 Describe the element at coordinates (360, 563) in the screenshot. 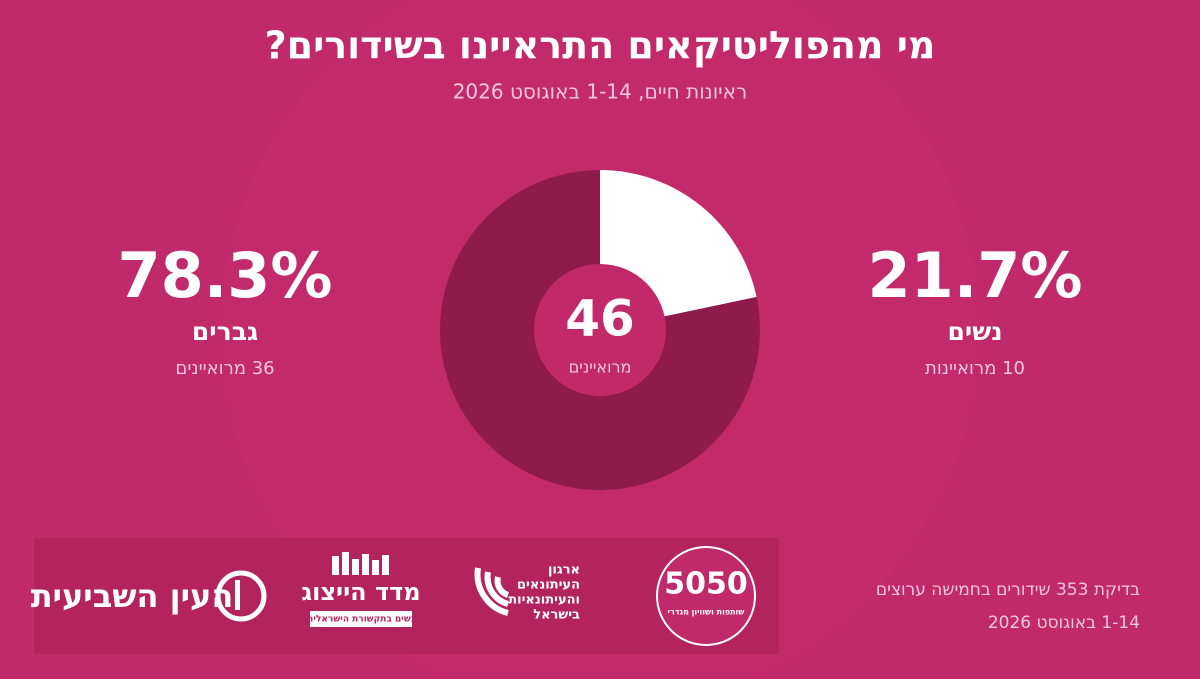

I see `logo-index-icon` at that location.